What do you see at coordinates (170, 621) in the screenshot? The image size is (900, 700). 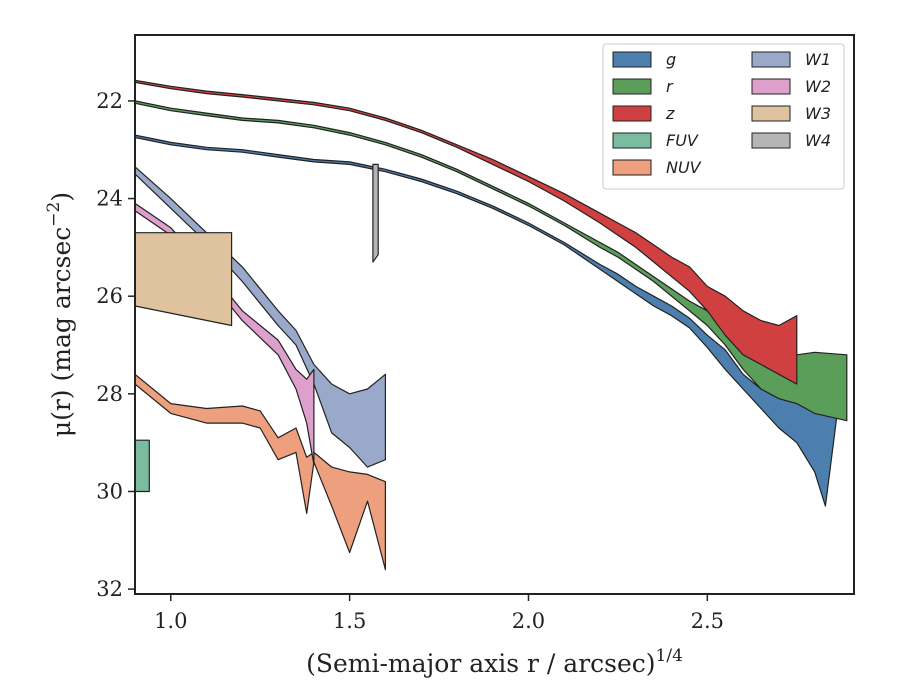 I see `x-tick-label: 1.0` at bounding box center [170, 621].